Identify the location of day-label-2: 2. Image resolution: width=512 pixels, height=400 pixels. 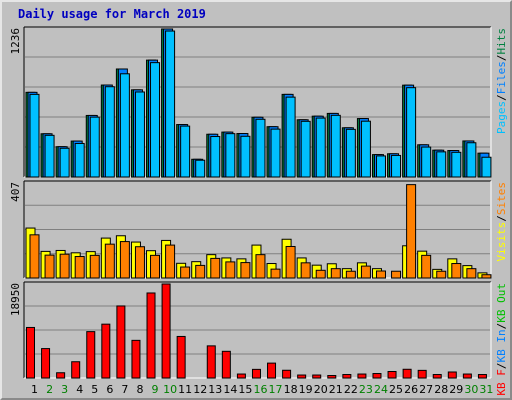
(49, 389).